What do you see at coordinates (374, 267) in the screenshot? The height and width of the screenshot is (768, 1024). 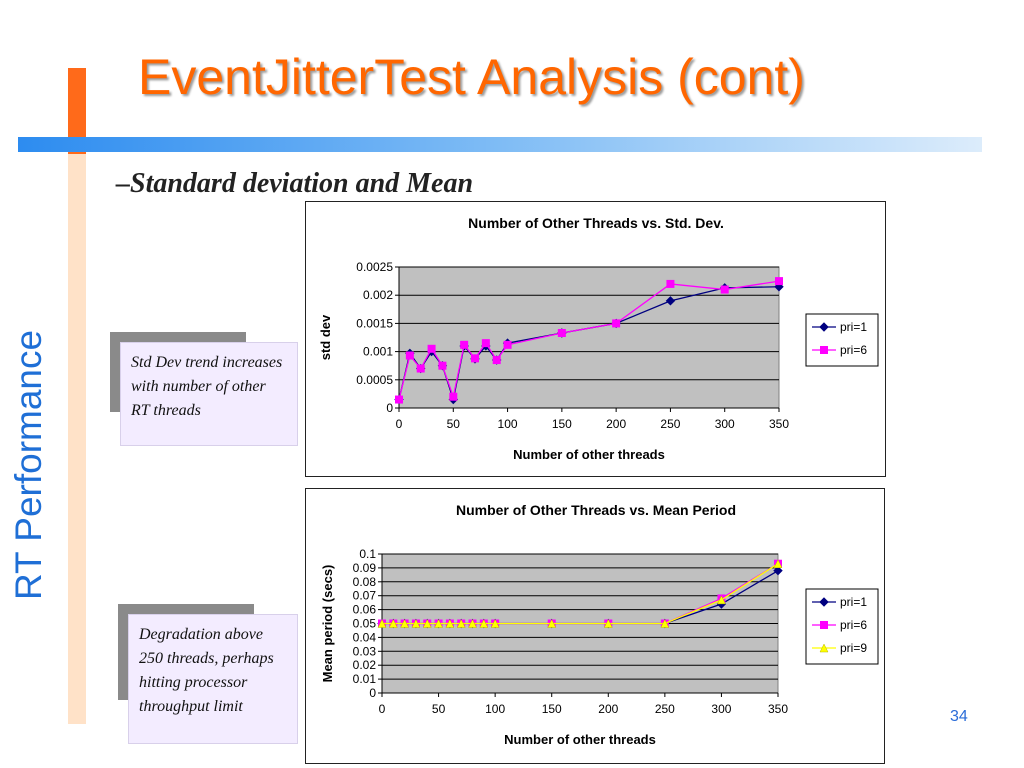 I see `y-tick-label: 0.0025` at bounding box center [374, 267].